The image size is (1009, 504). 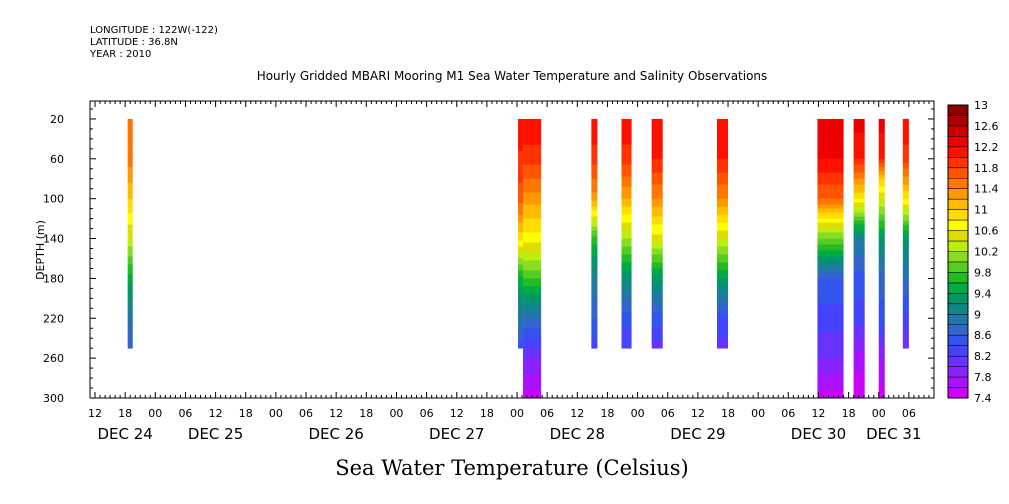 What do you see at coordinates (607, 413) in the screenshot?
I see `x-tick-label: 18` at bounding box center [607, 413].